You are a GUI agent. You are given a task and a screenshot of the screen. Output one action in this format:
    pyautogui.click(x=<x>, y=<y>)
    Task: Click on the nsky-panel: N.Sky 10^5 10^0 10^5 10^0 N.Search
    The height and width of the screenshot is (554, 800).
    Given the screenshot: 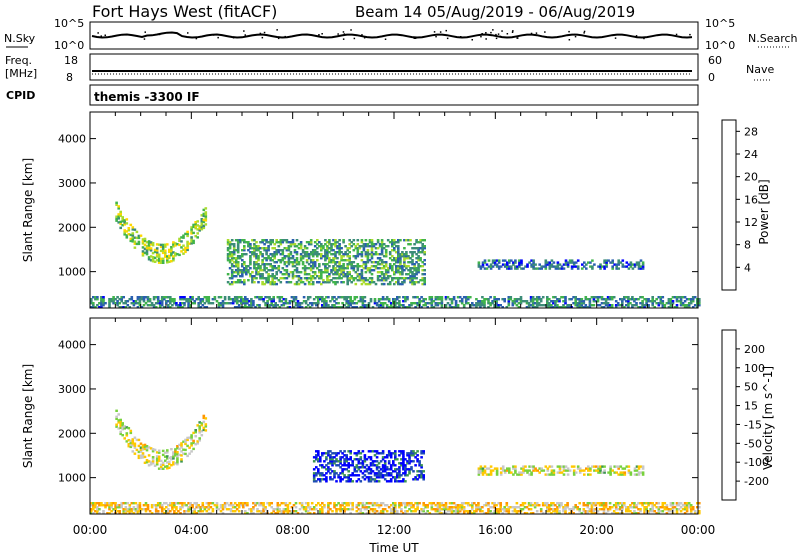 What is the action you would take?
    pyautogui.click(x=401, y=34)
    